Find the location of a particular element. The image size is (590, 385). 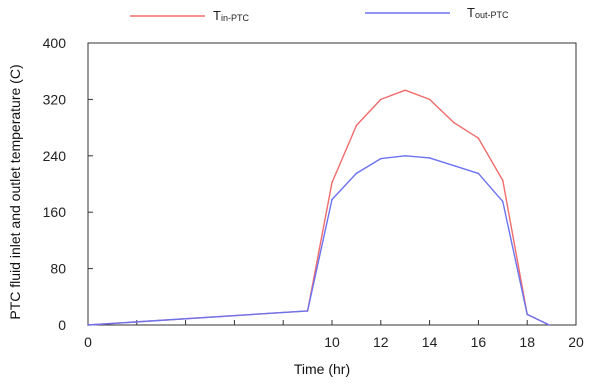

y-tick-label: 320 is located at coordinates (55, 99).